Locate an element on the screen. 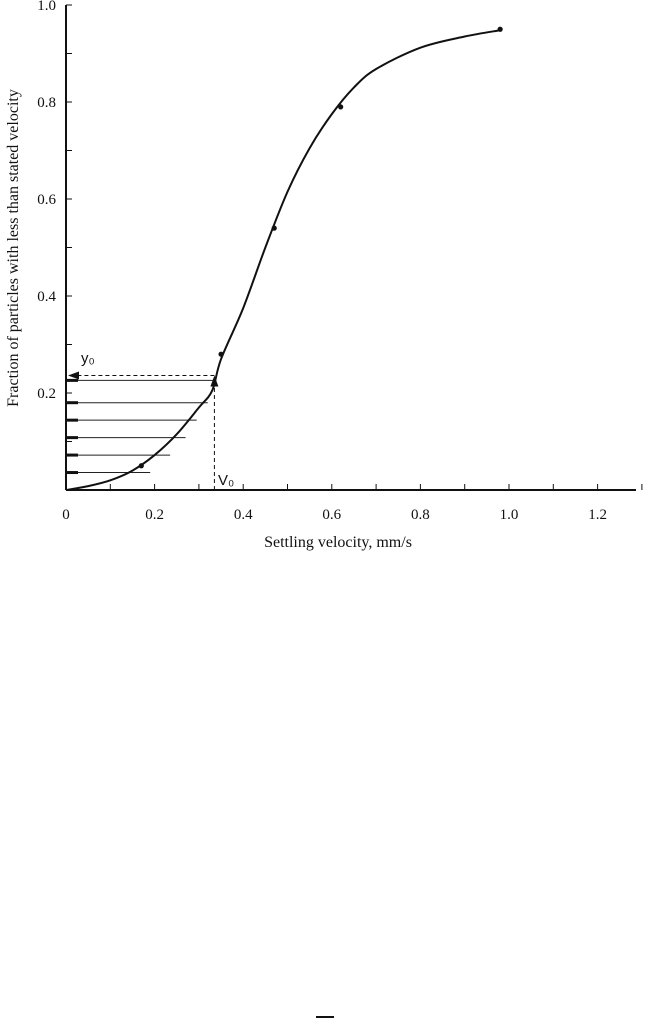 Image resolution: width=649 pixels, height=1024 pixels. y-tick-label: 0.4 is located at coordinates (46, 297).